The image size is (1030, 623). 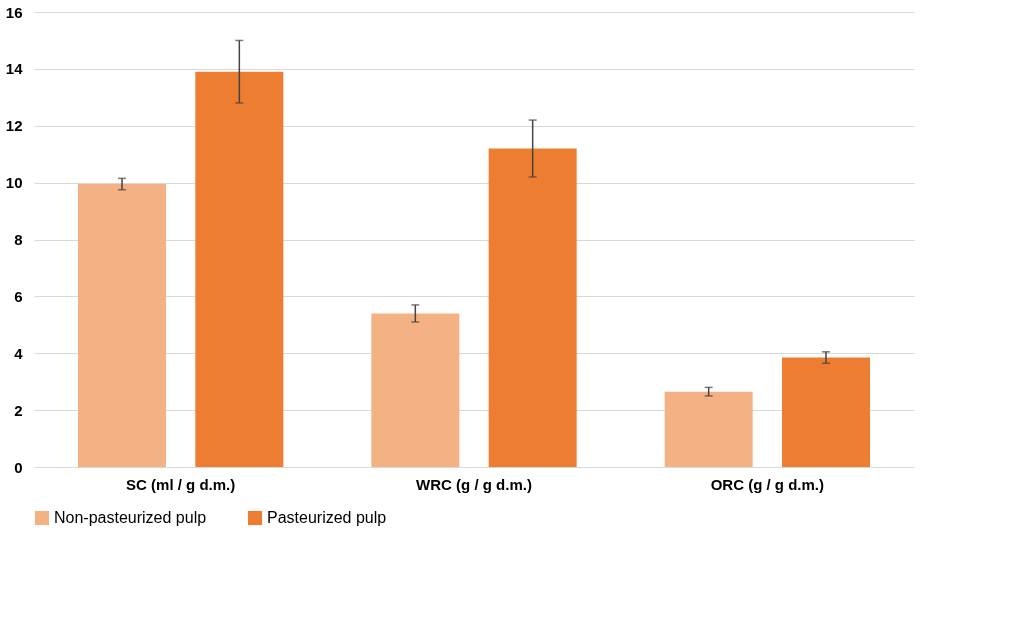 What do you see at coordinates (181, 484) in the screenshot?
I see `x-tick-label: SC (ml / g d.m.)` at bounding box center [181, 484].